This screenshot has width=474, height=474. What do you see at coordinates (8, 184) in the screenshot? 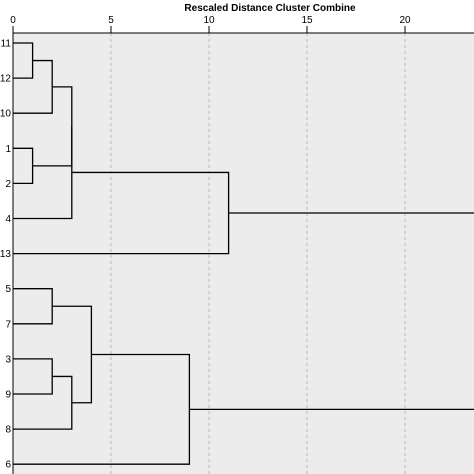
I see `leaf-label-2: 2` at bounding box center [8, 184].